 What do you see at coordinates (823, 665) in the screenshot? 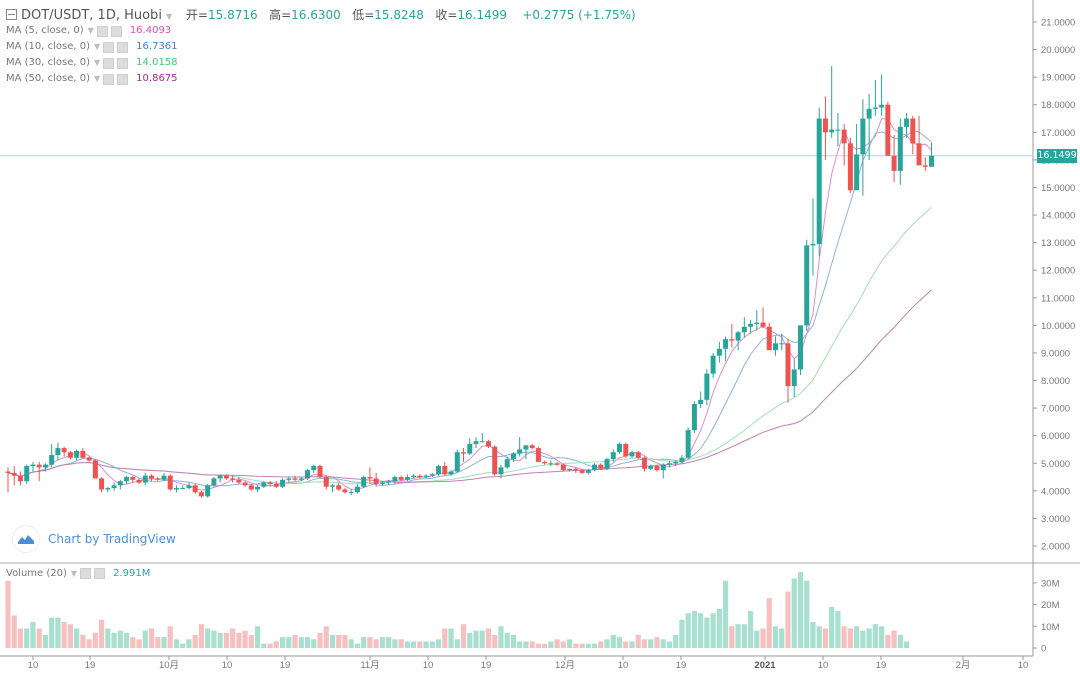
I see `time-tick: 10` at bounding box center [823, 665].